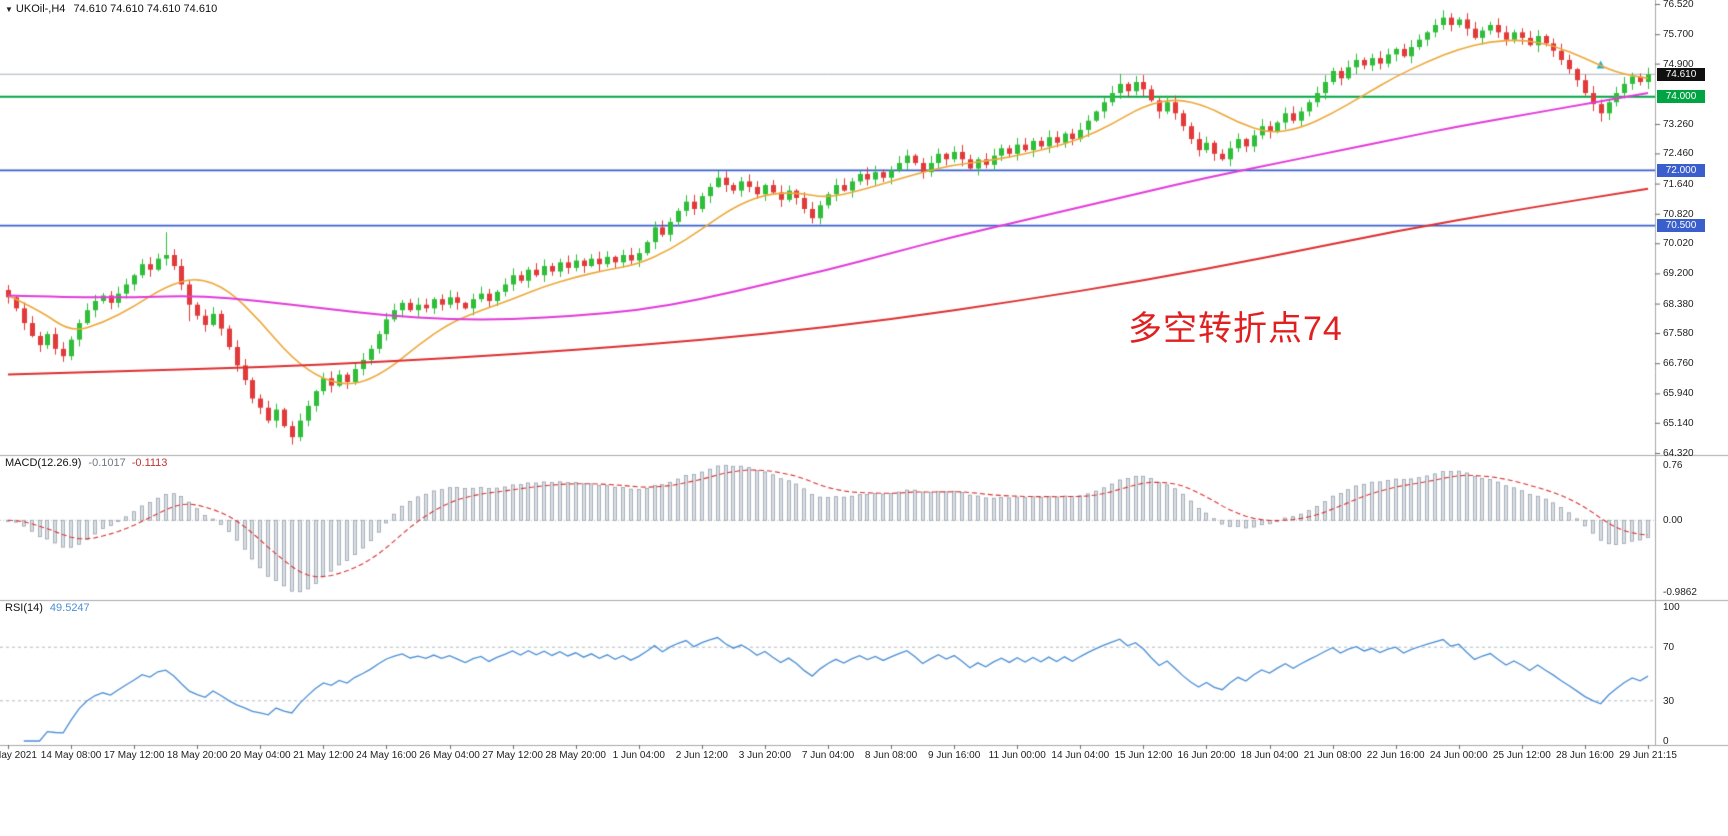 This screenshot has width=1728, height=836. Describe the element at coordinates (1691, 372) in the screenshot. I see `price-axis` at that location.